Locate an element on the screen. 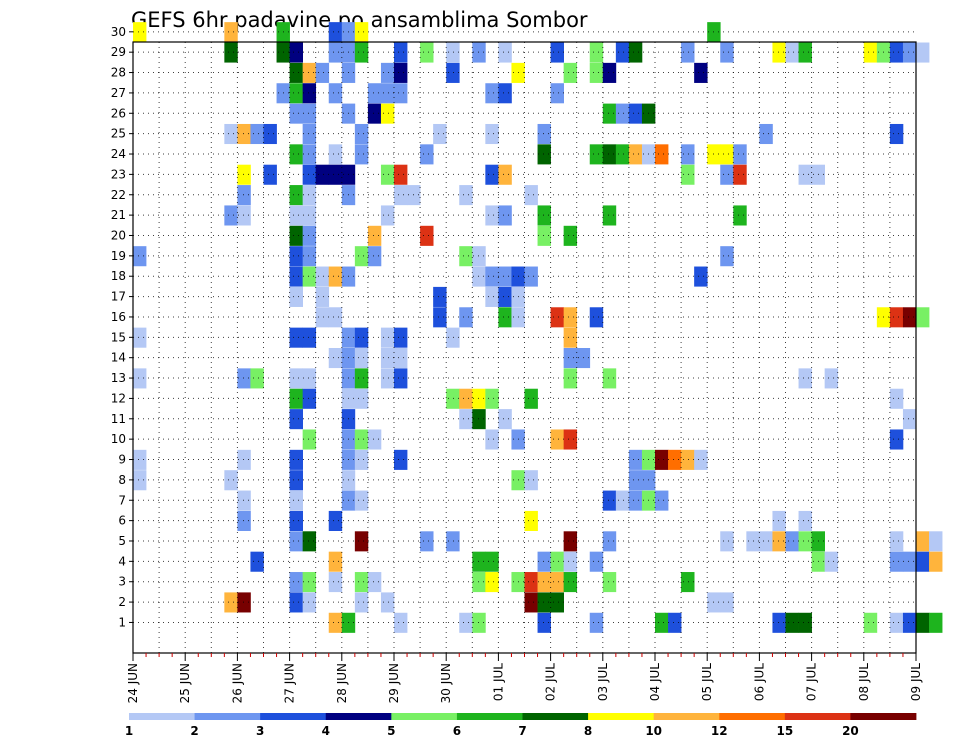 This screenshot has height=742, width=960. x-tick-label: 25 JUN is located at coordinates (185, 683).